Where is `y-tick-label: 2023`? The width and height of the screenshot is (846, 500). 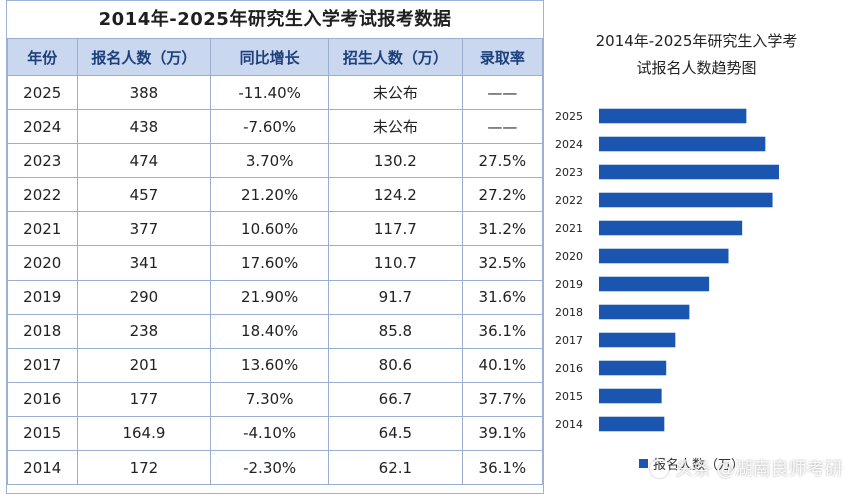
y-tick-label: 2023 is located at coordinates (569, 172).